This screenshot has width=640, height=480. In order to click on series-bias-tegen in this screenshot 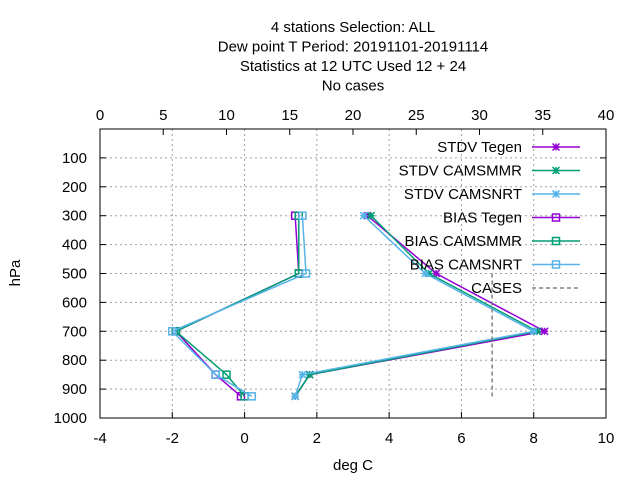, I will do `click(237, 306)`.